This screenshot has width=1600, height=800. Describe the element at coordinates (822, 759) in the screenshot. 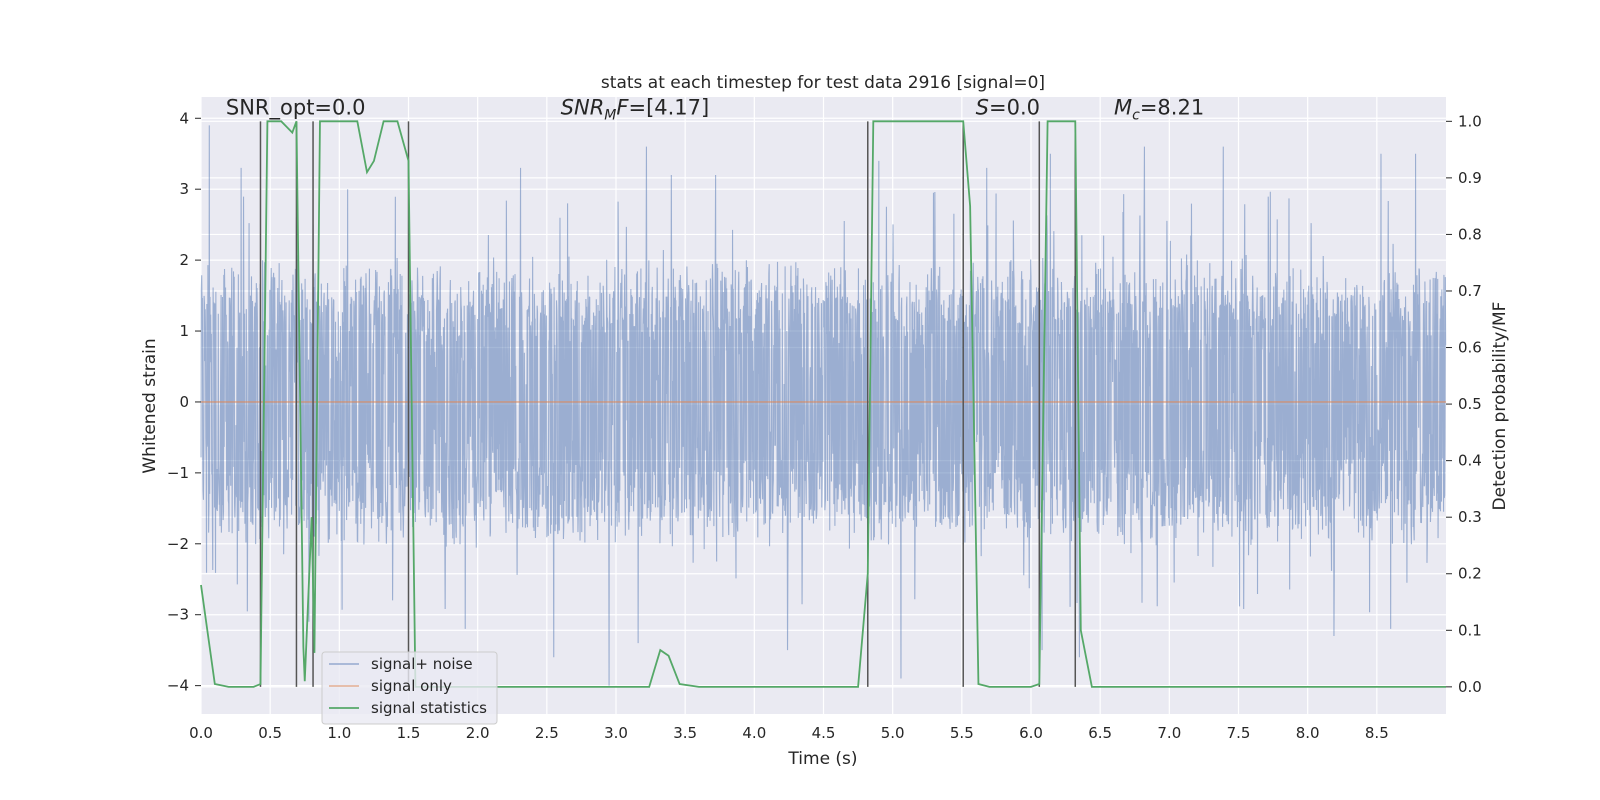

I see `x-axis-label: Time (s)` at that location.